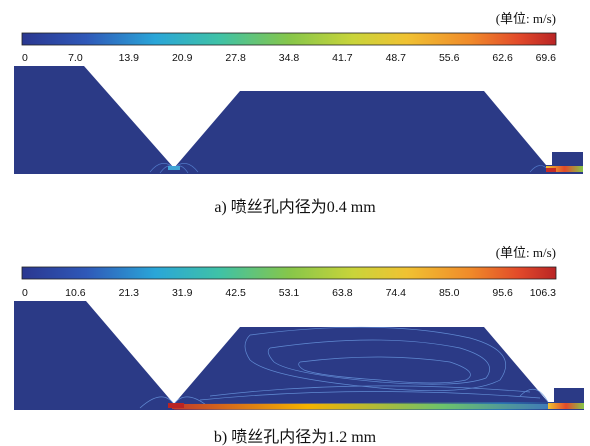  I want to click on colorbar-ticks-a: 0 7.0 13.9 20.9 27.8 34.8 41.7 48.7 55.6 62.6 69.6, so click(289, 58).